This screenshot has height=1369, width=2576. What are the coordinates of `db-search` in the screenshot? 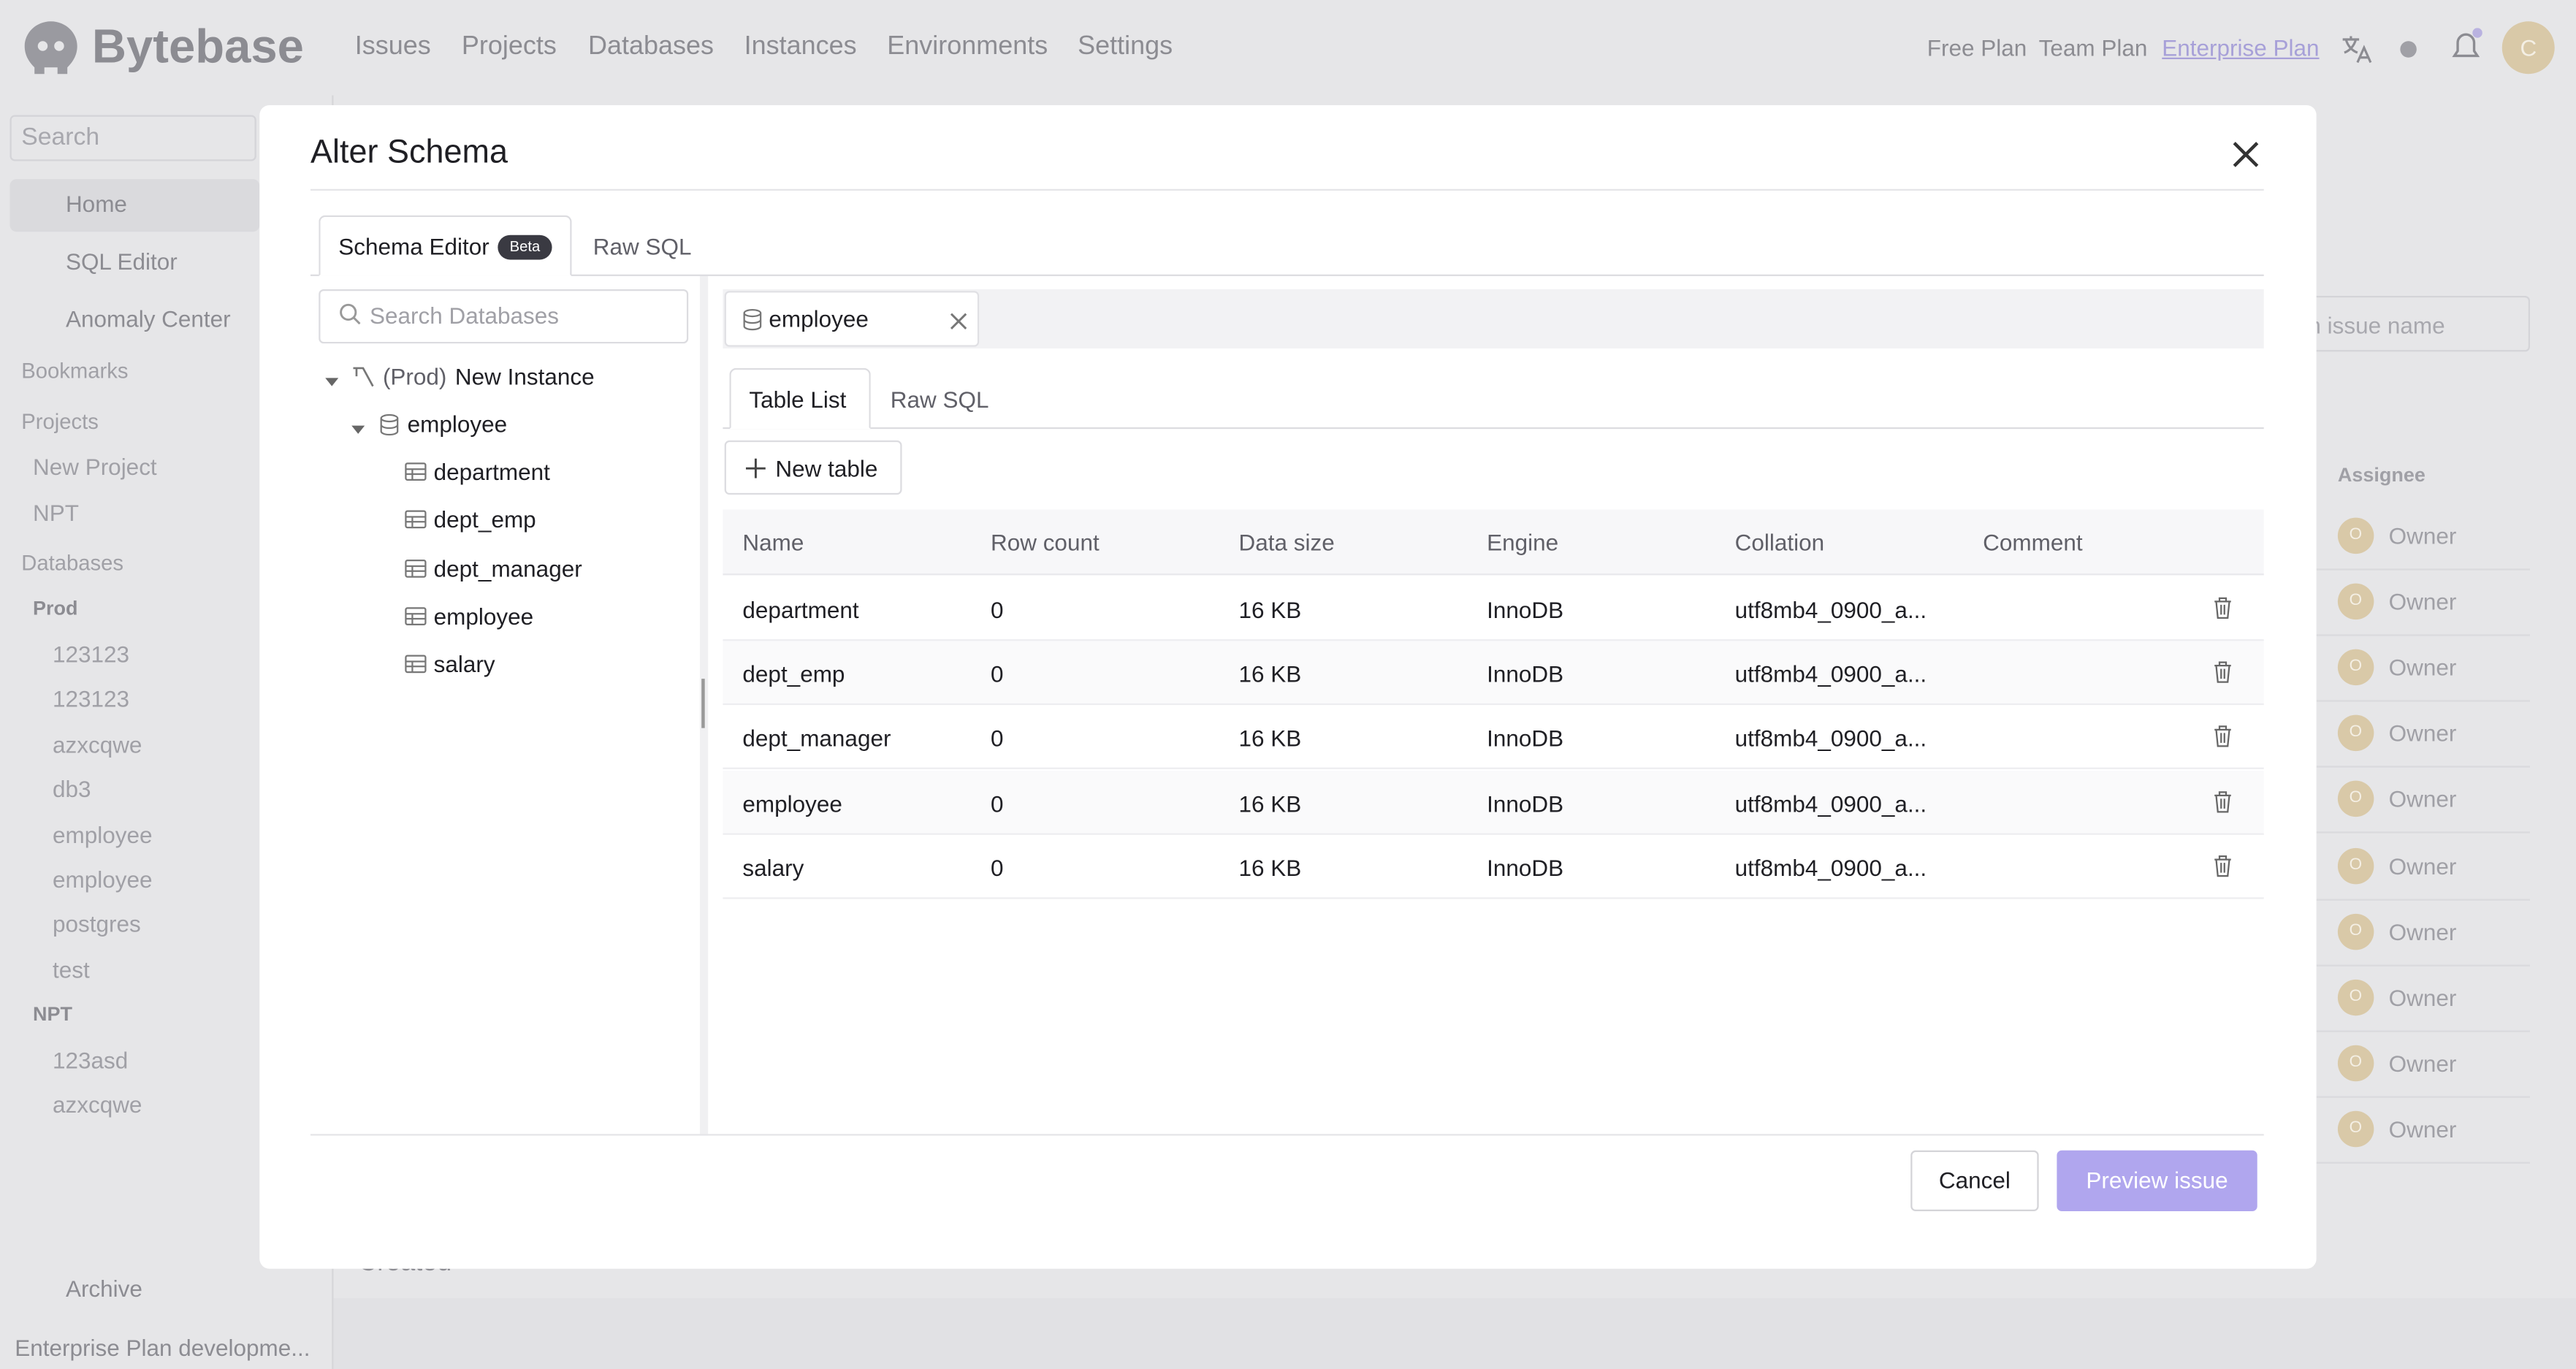 It's located at (504, 316).